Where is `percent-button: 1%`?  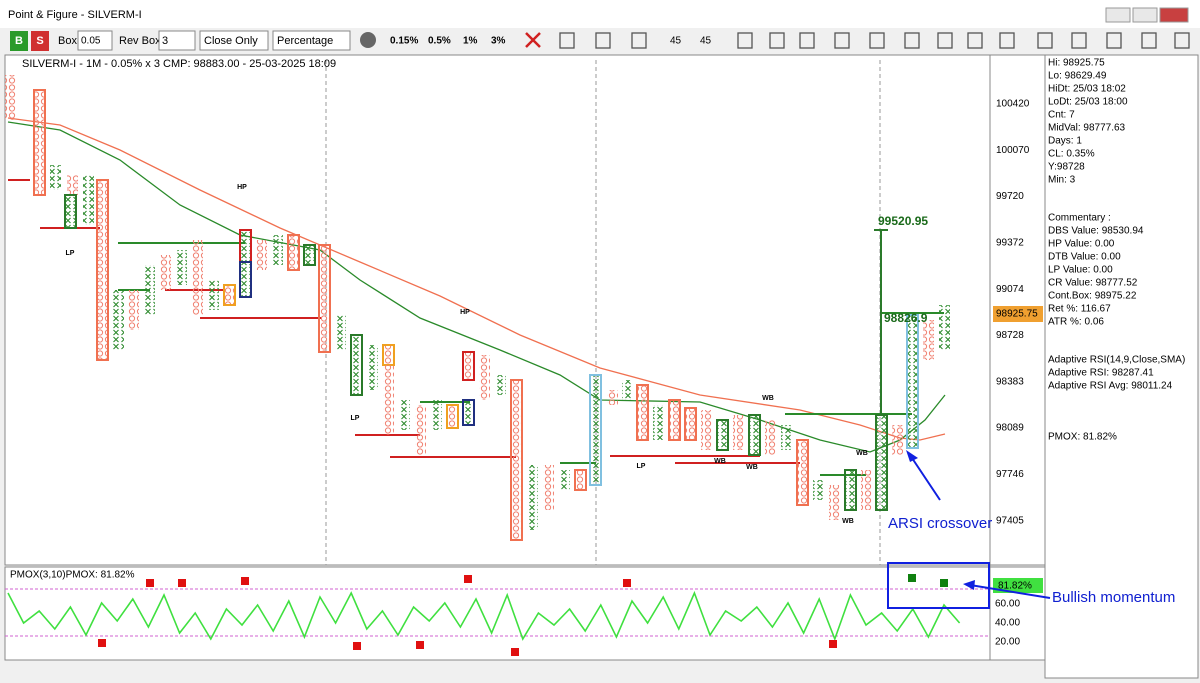
percent-button: 1% is located at coordinates (470, 41).